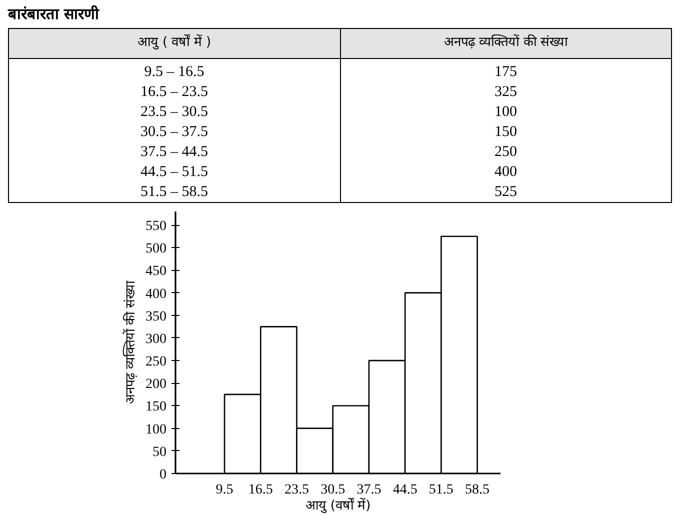 This screenshot has width=684, height=516. What do you see at coordinates (225, 490) in the screenshot?
I see `x-tick-label: 9.5` at bounding box center [225, 490].